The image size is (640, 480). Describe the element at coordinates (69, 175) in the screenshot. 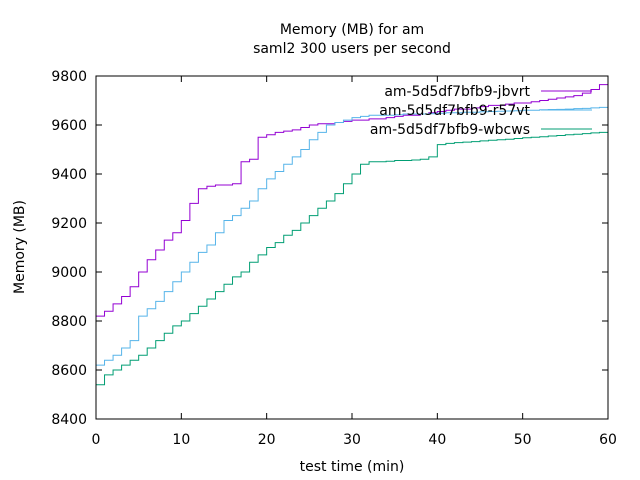

I see `y-tick-label: 9400` at that location.